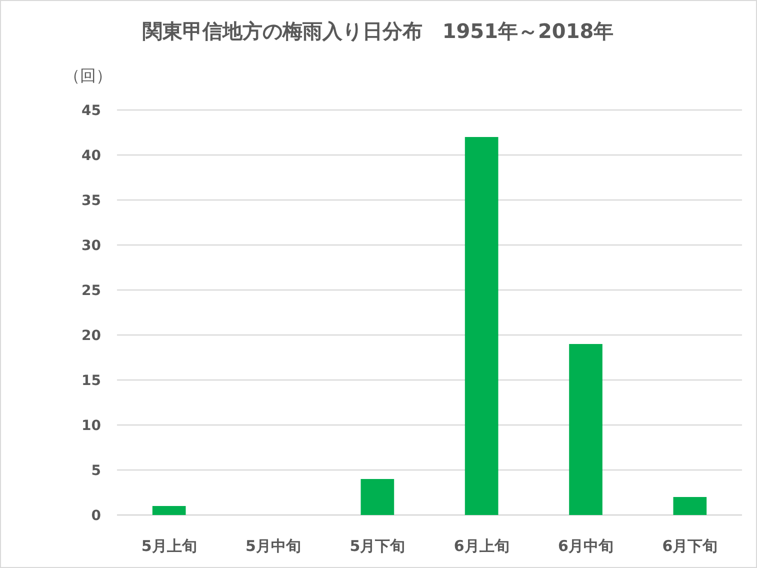 This screenshot has width=757, height=568. I want to click on x-tick-label: 6月中旬, so click(586, 546).